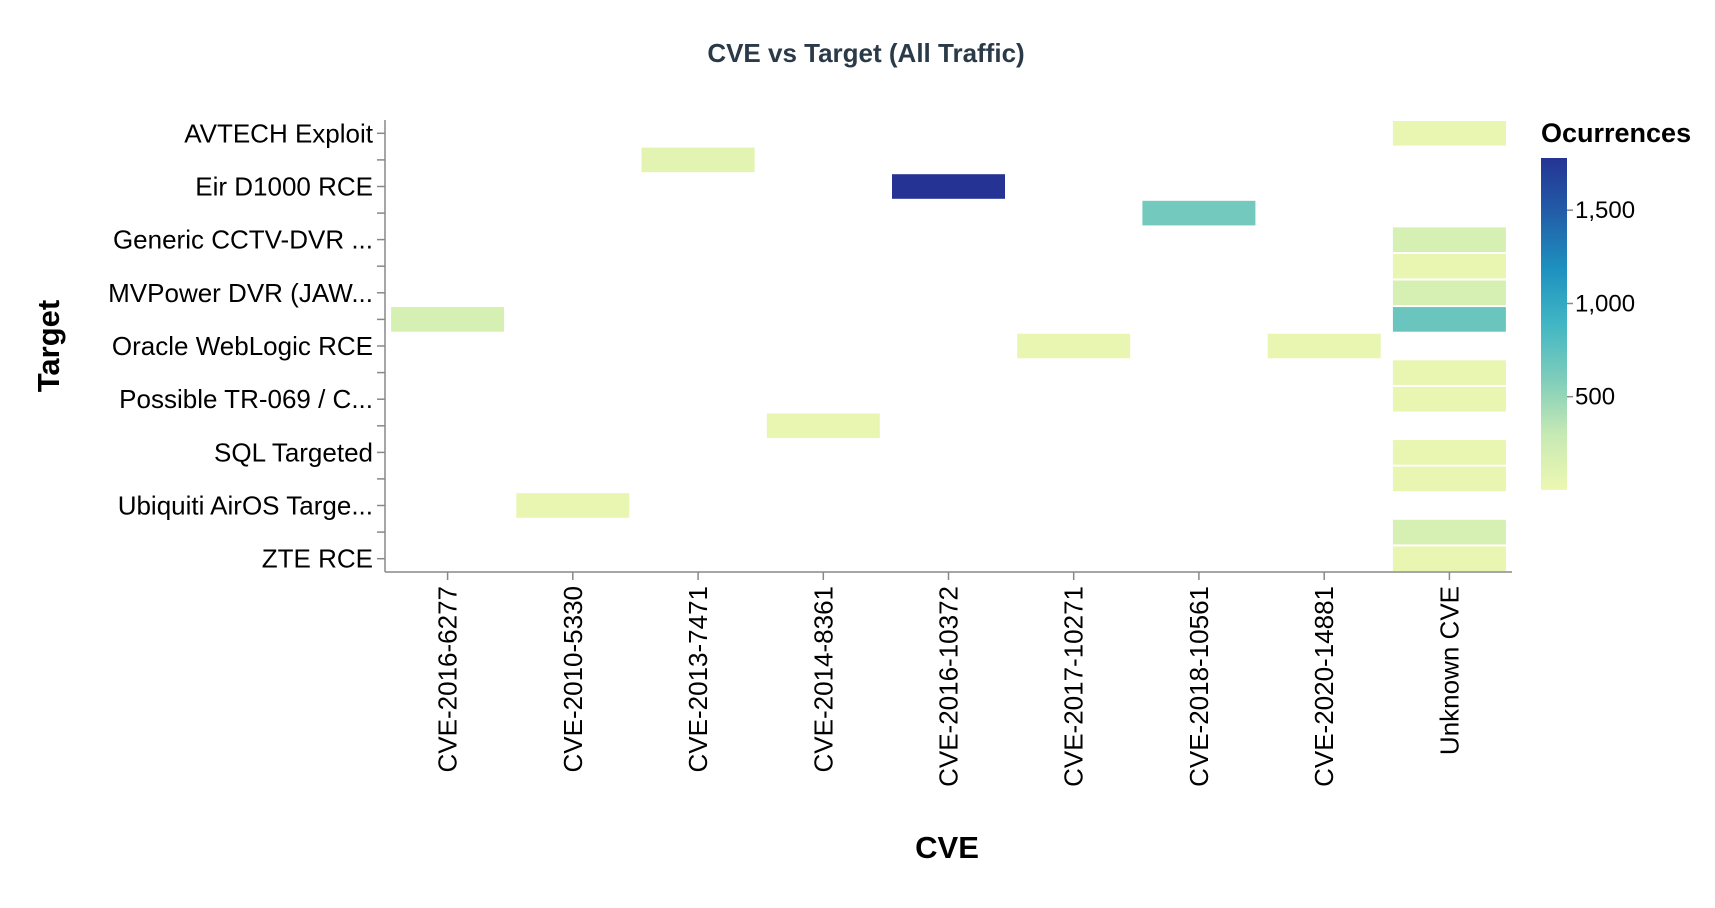  I want to click on legend-tick-label: 1,000, so click(1605, 304).